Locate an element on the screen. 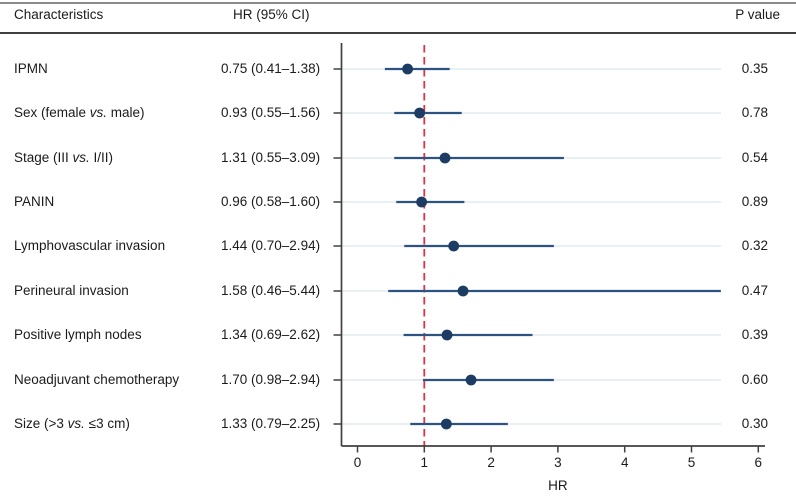 This screenshot has width=796, height=498. column-header-p-value: P value is located at coordinates (757, 14).